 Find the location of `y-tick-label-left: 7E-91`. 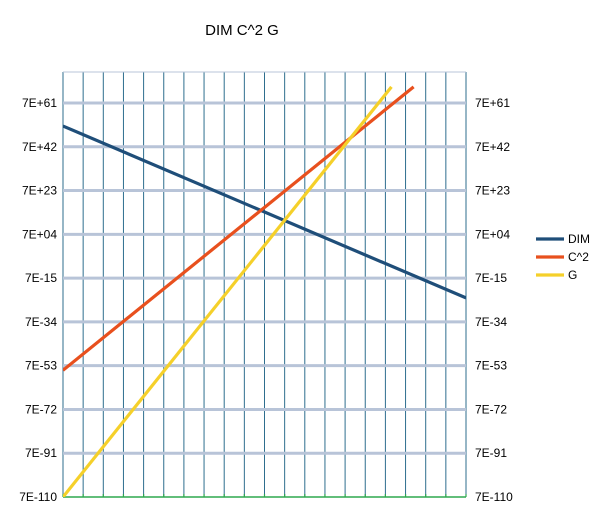

y-tick-label-left: 7E-91 is located at coordinates (41, 453).